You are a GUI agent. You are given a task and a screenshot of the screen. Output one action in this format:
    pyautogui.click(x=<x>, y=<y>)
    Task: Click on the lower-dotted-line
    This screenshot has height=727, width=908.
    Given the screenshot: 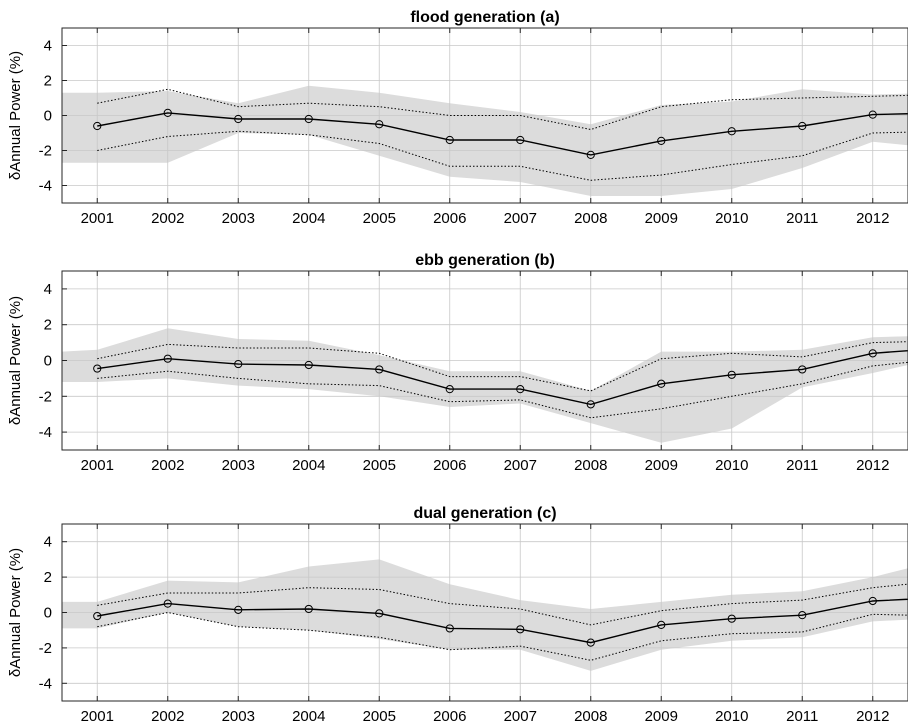 What is the action you would take?
    pyautogui.click(x=502, y=636)
    